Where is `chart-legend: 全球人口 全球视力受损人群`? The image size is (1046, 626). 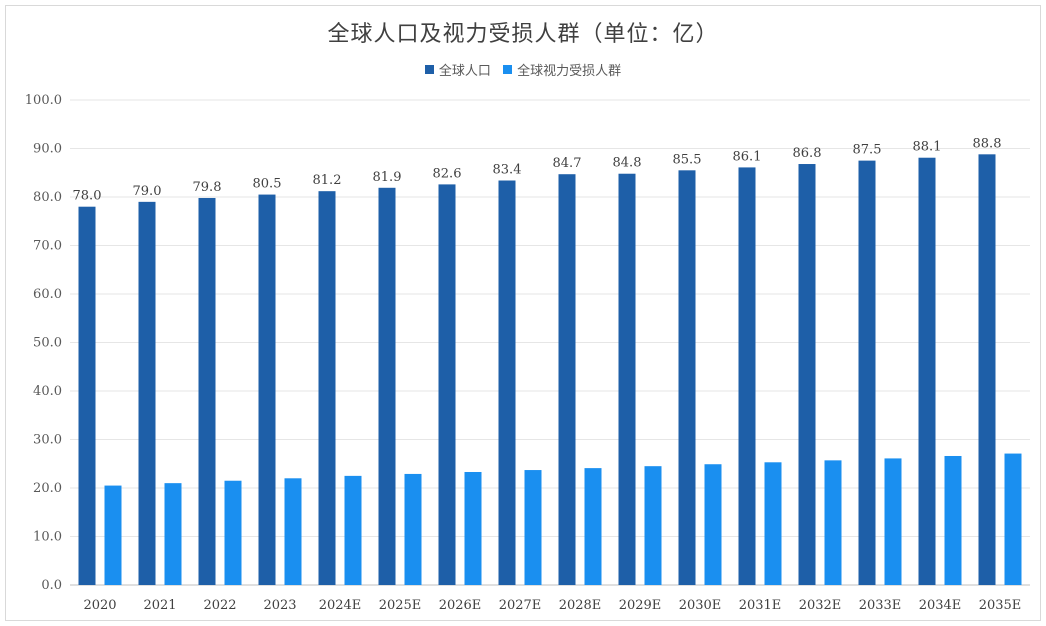 chart-legend: 全球人口 全球视力受损人群 is located at coordinates (523, 69).